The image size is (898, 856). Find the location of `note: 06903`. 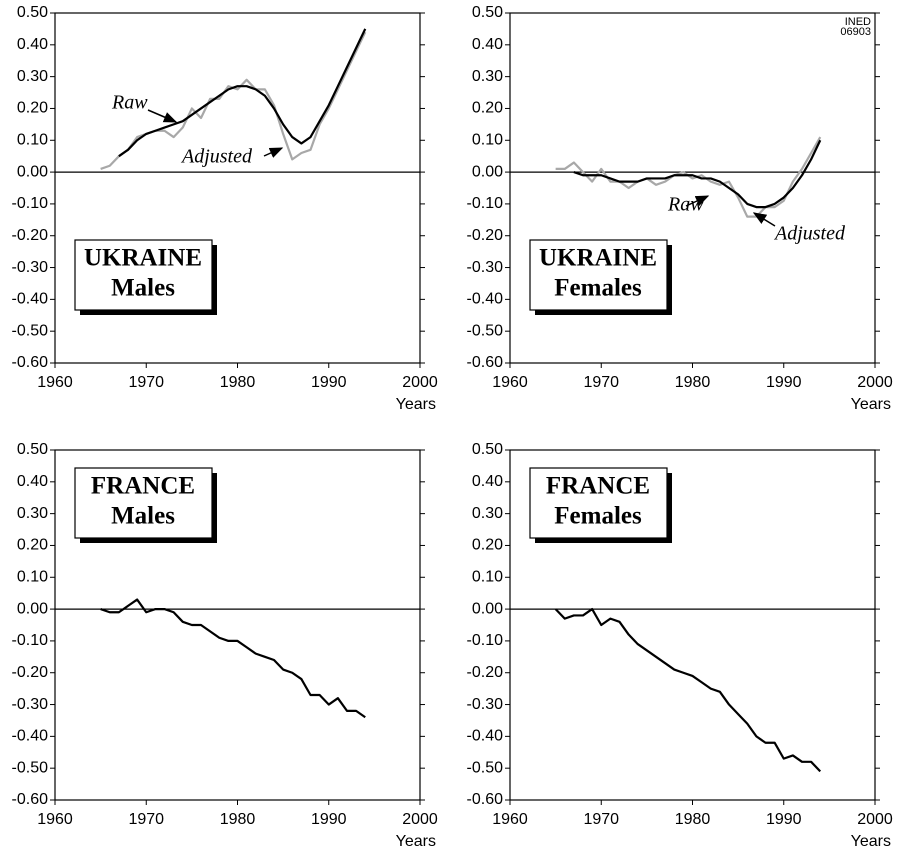

note: 06903 is located at coordinates (855, 32).